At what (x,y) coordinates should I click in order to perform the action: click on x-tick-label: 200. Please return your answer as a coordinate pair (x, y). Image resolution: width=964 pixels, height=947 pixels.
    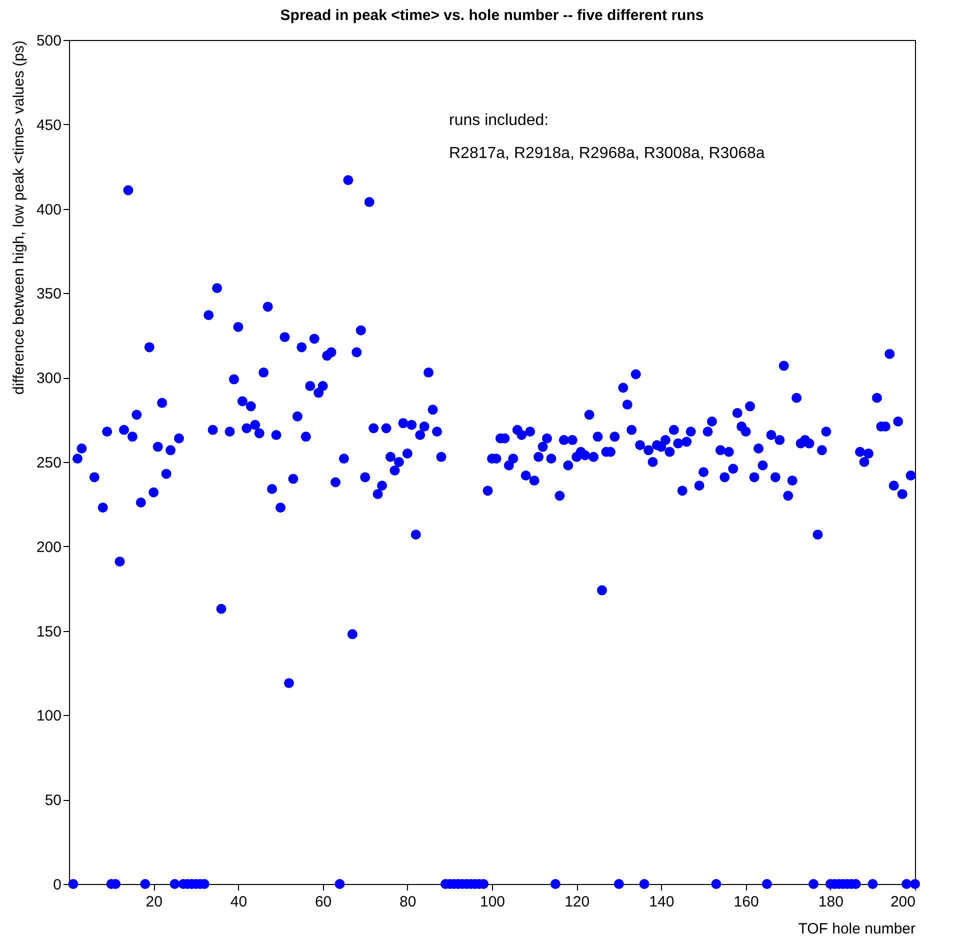
    Looking at the image, I should click on (903, 902).